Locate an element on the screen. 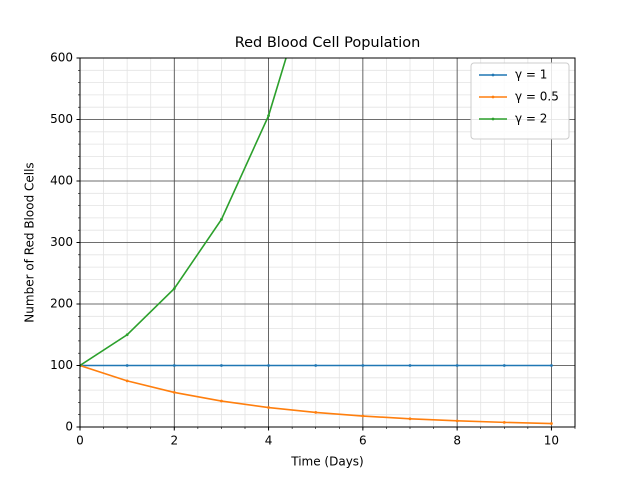  legend: γ = 1 γ = 0.5 γ = 2 is located at coordinates (520, 101).